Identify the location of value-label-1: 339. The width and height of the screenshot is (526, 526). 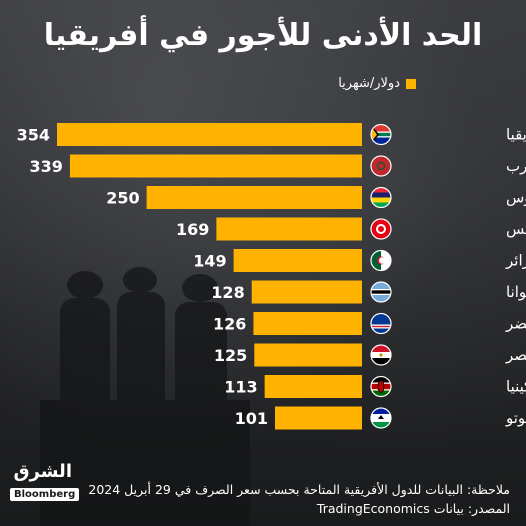
(46, 166).